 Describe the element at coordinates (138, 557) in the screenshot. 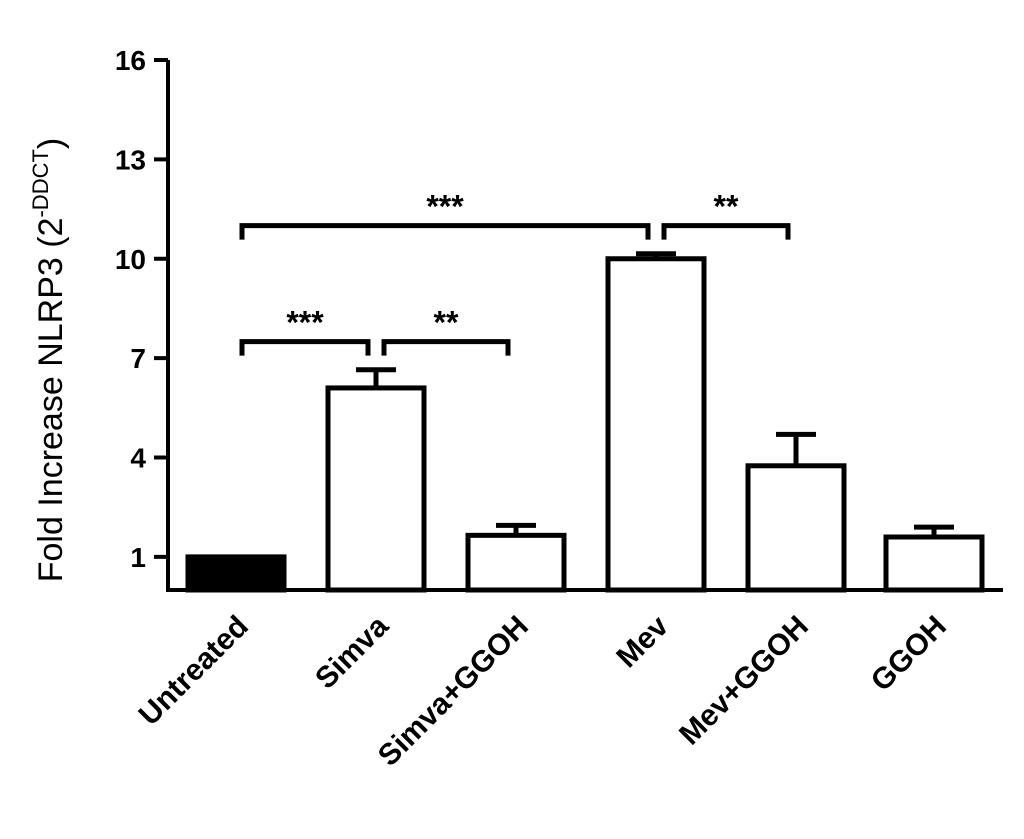

I see `y-tick-label-0: 1` at that location.